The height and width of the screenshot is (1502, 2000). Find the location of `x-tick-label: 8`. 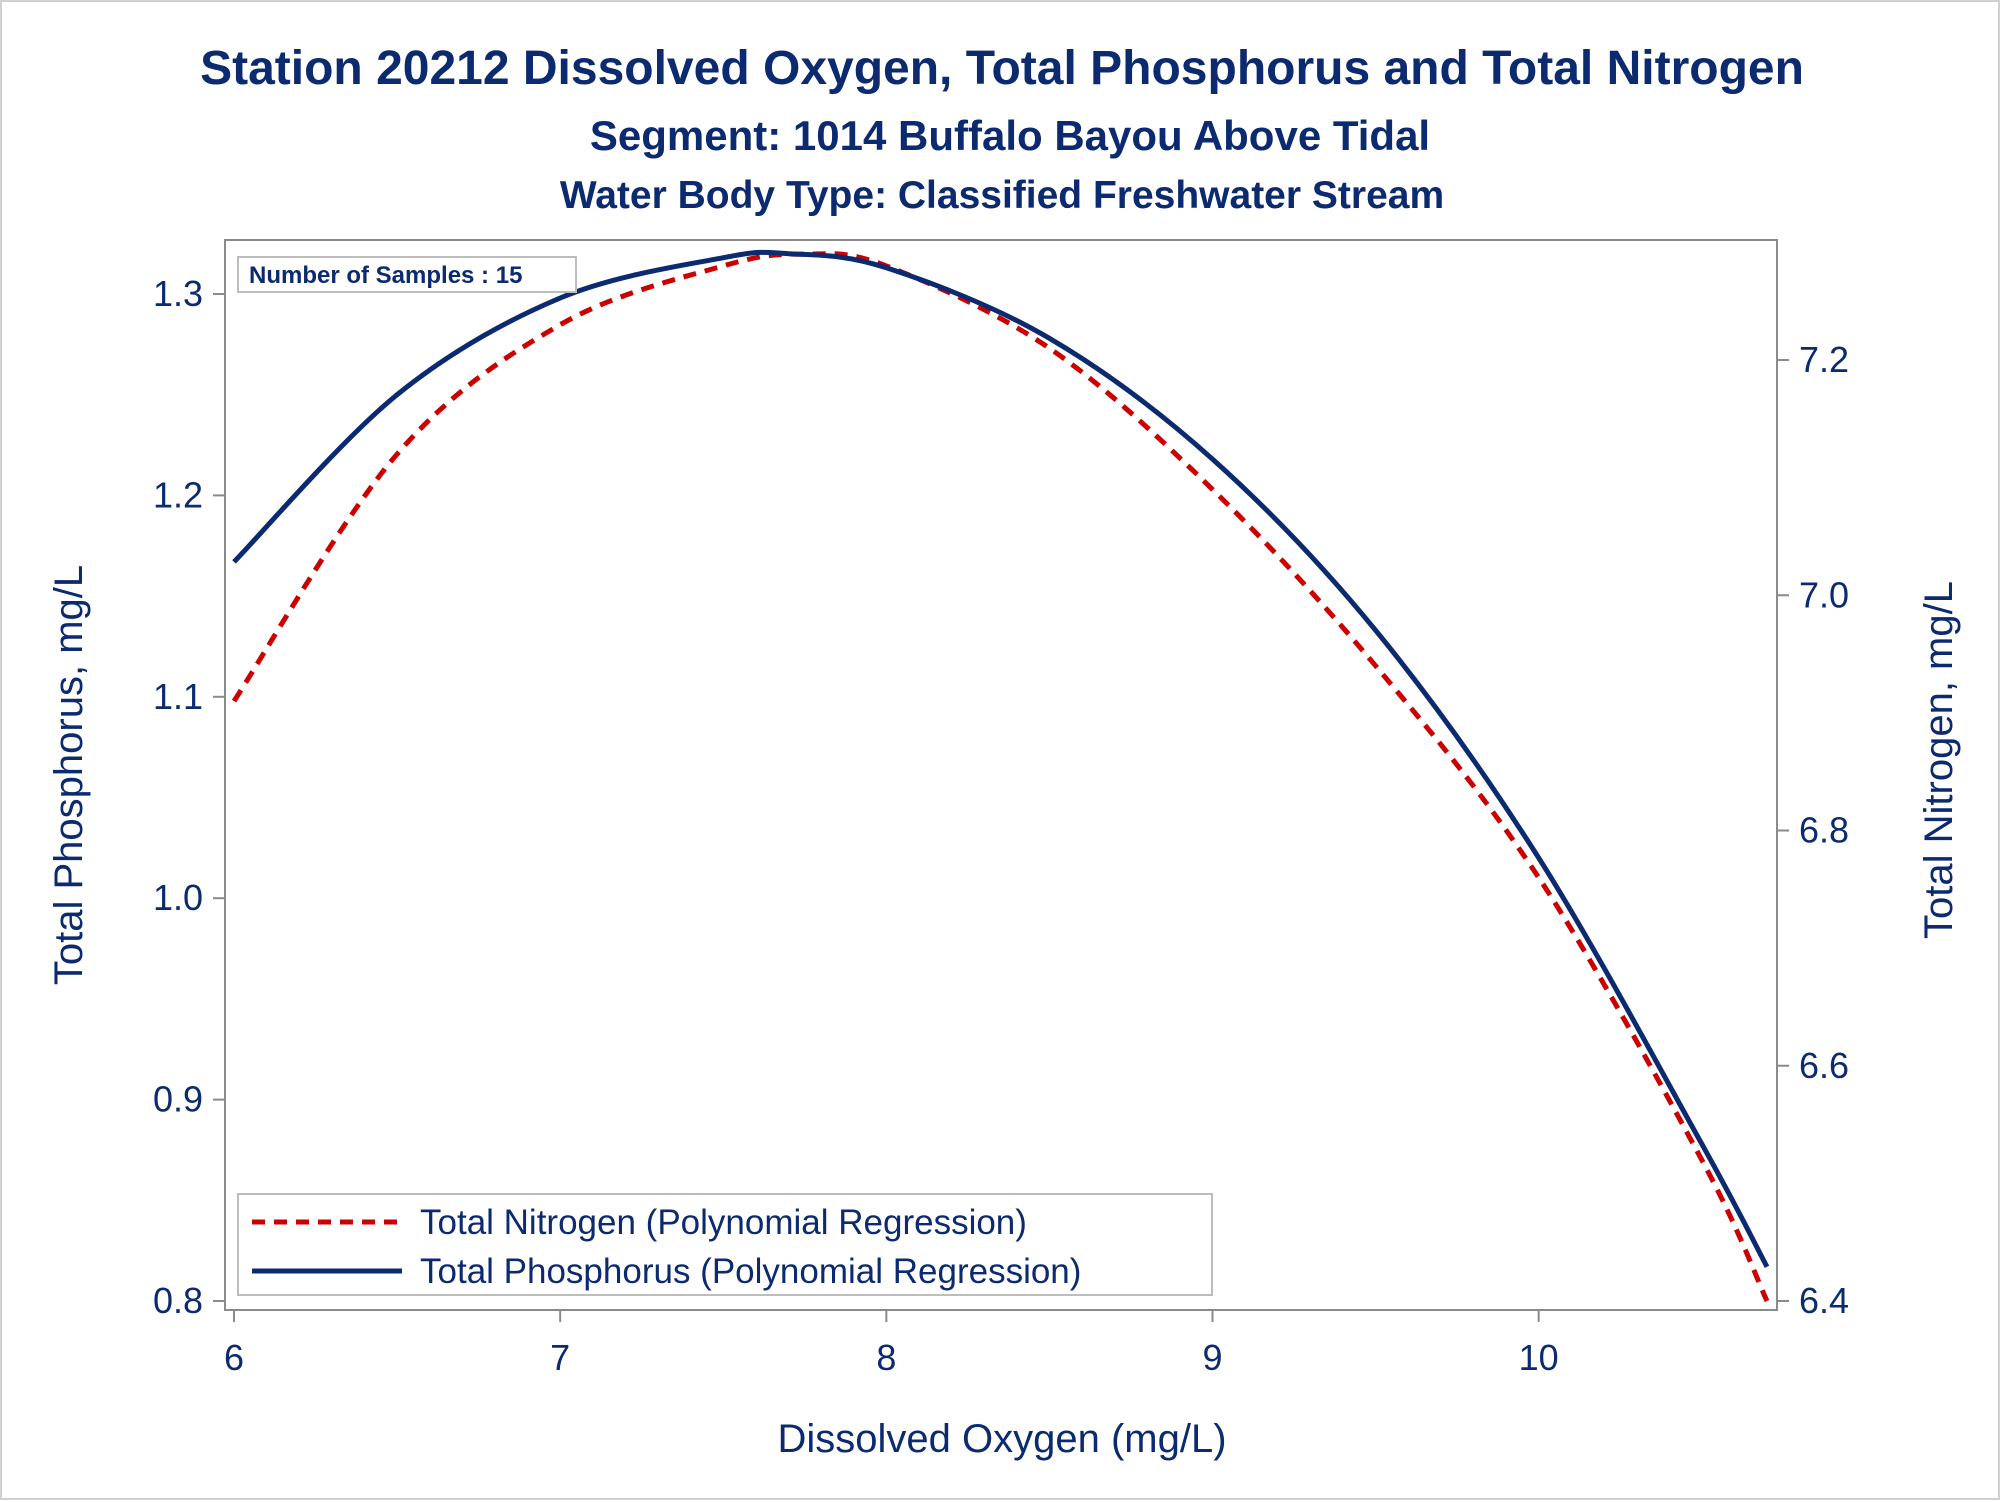

x-tick-label: 8 is located at coordinates (886, 1357).